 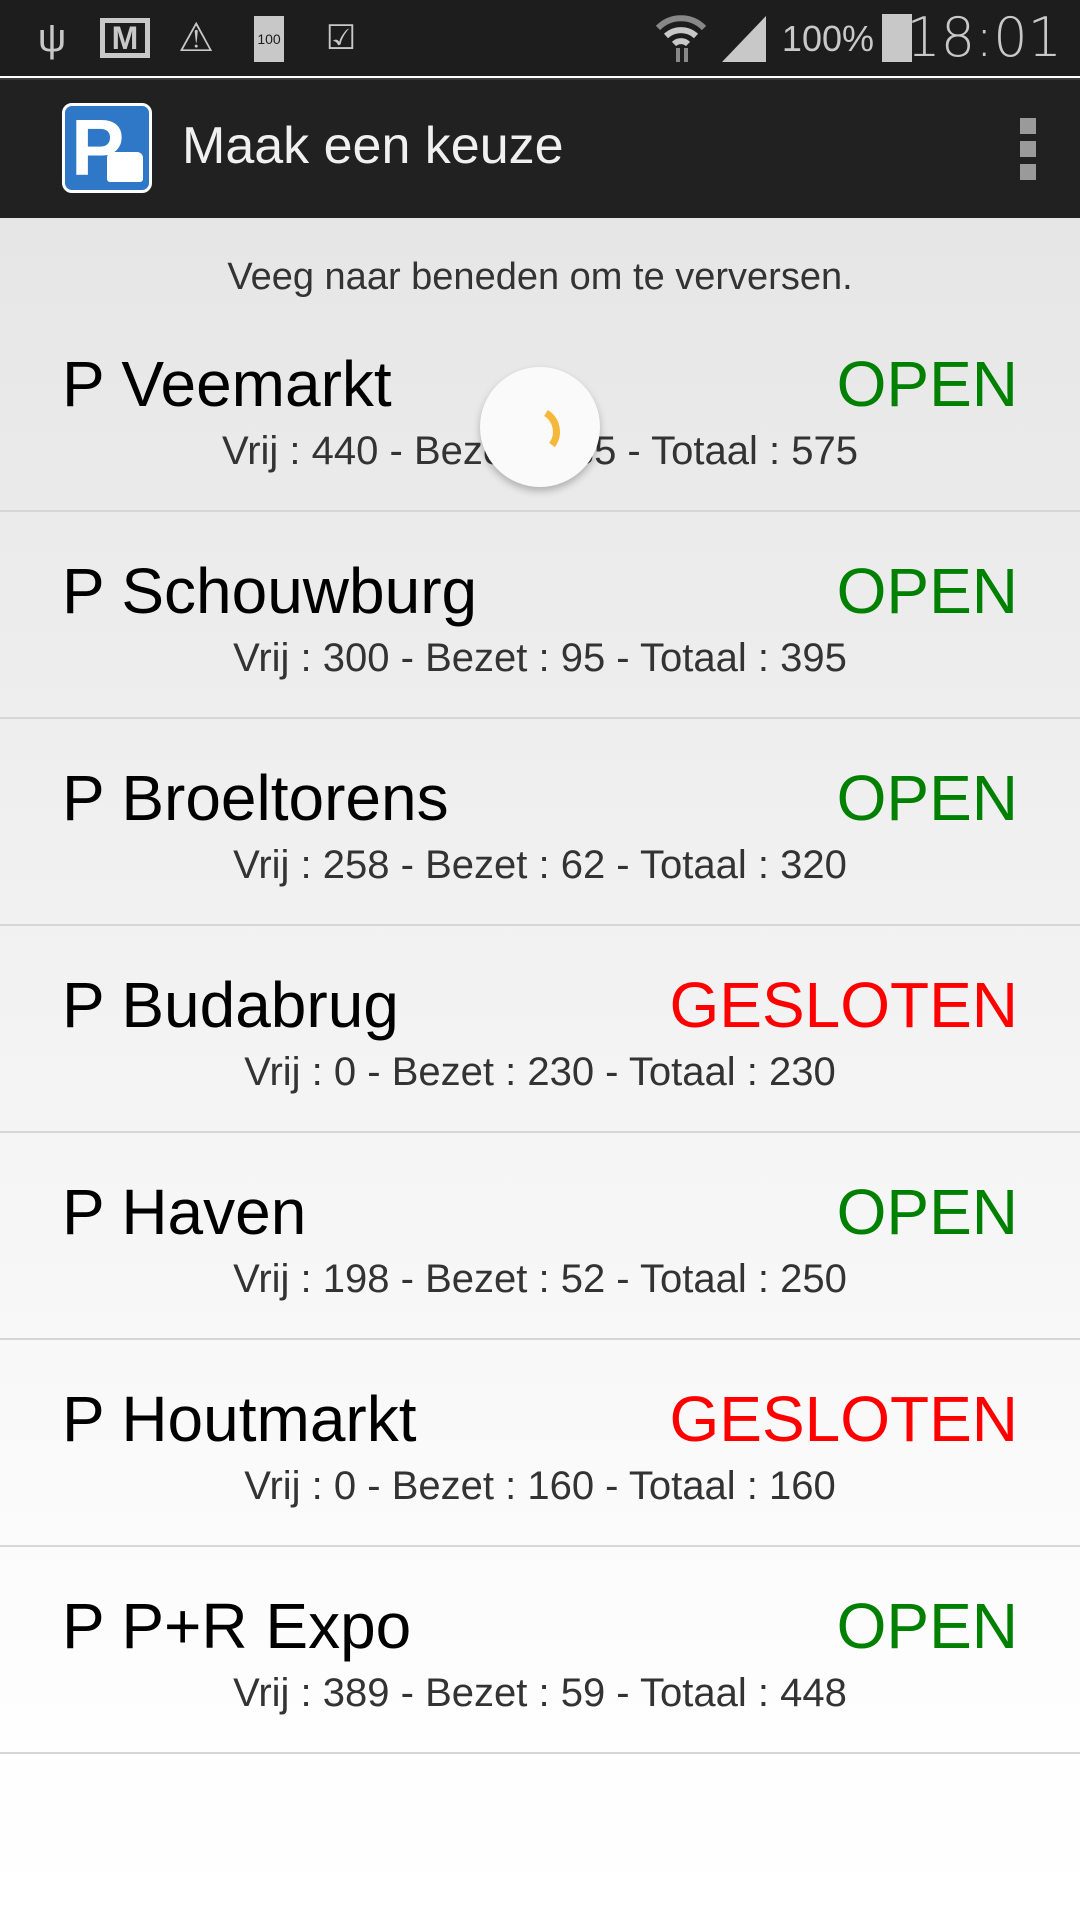 I want to click on overflow-menu-icon, so click(x=1028, y=149).